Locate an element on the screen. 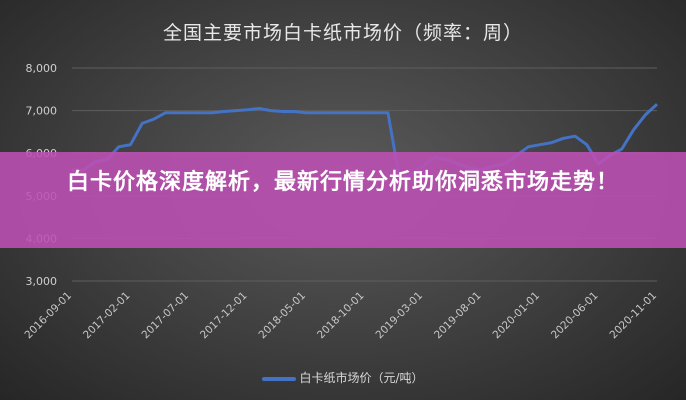  x-tick-label: 2019-08-01 is located at coordinates (458, 316).